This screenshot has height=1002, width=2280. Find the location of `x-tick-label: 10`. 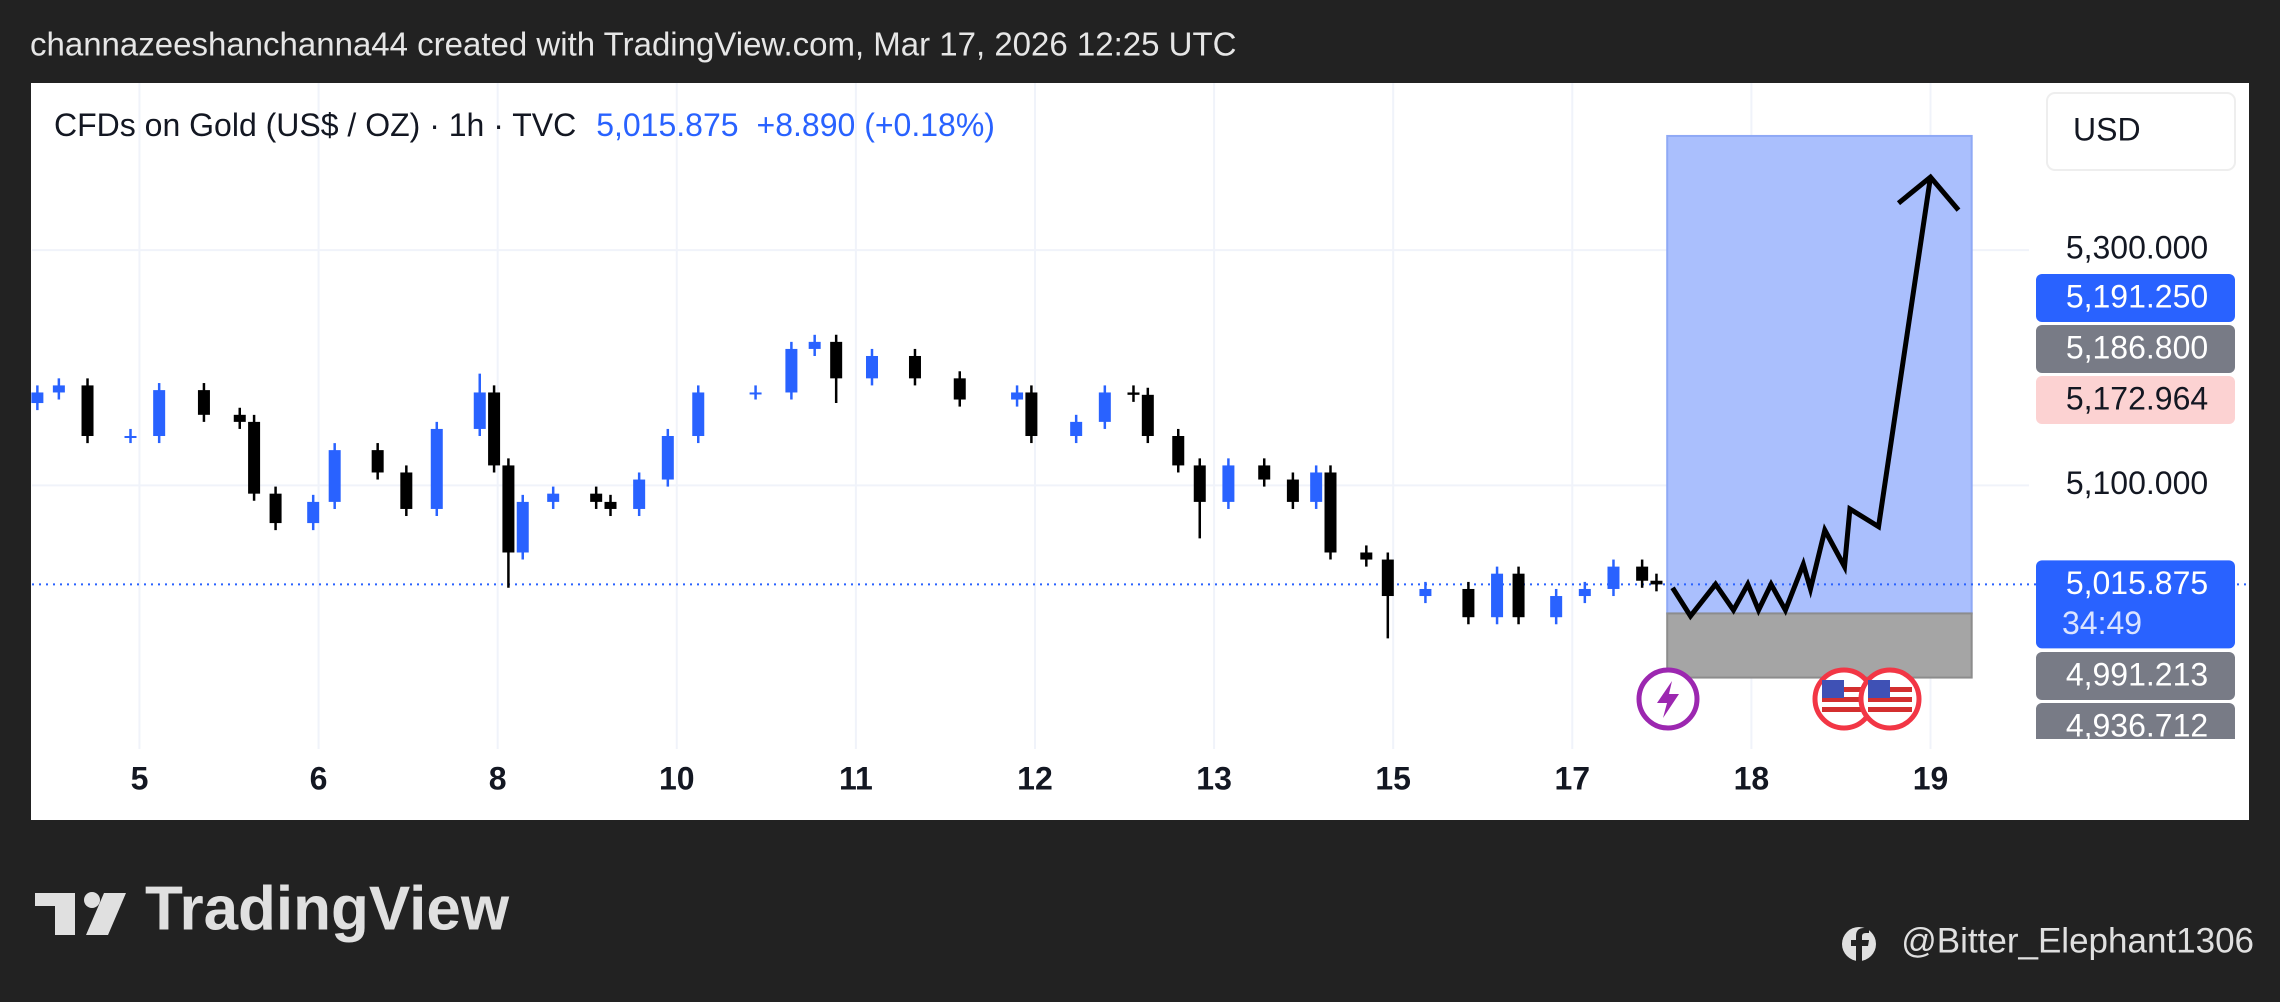

x-tick-label: 10 is located at coordinates (677, 778).